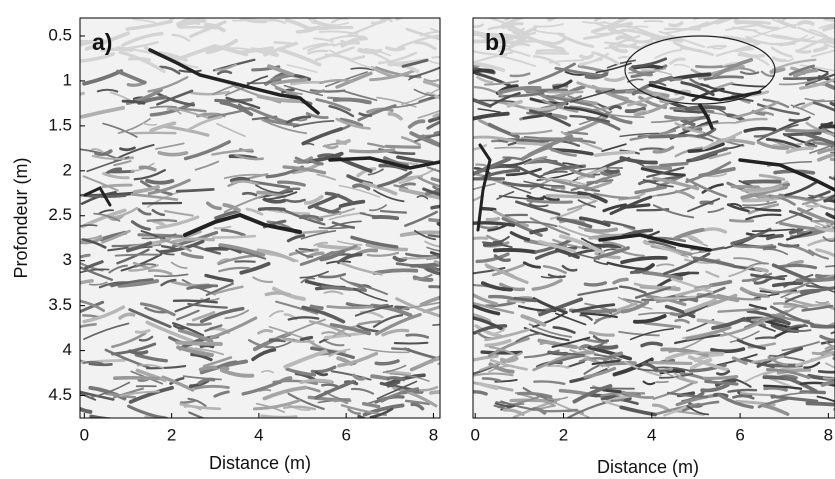  Describe the element at coordinates (648, 467) in the screenshot. I see `x-axis-label: Distance (m)` at that location.